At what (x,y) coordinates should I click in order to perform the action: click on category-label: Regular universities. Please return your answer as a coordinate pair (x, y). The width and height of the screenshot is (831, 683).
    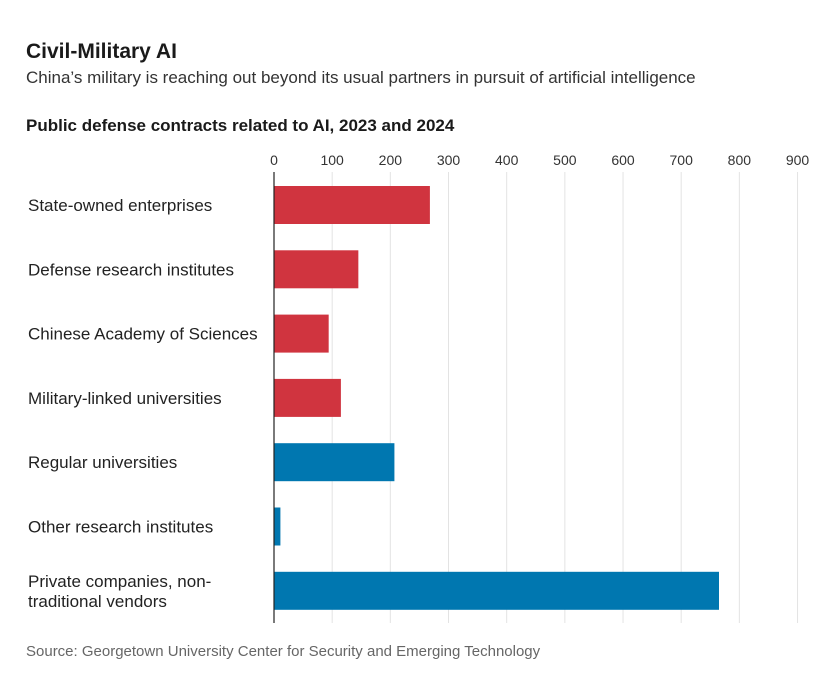
    Looking at the image, I should click on (102, 462).